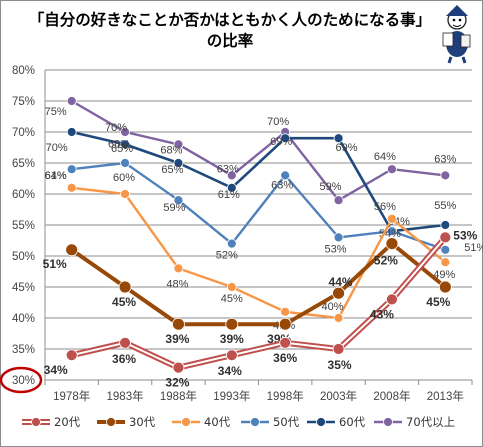 Image resolution: width=483 pixels, height=447 pixels. Describe the element at coordinates (23, 164) in the screenshot. I see `y-tick-label: 65%` at that location.